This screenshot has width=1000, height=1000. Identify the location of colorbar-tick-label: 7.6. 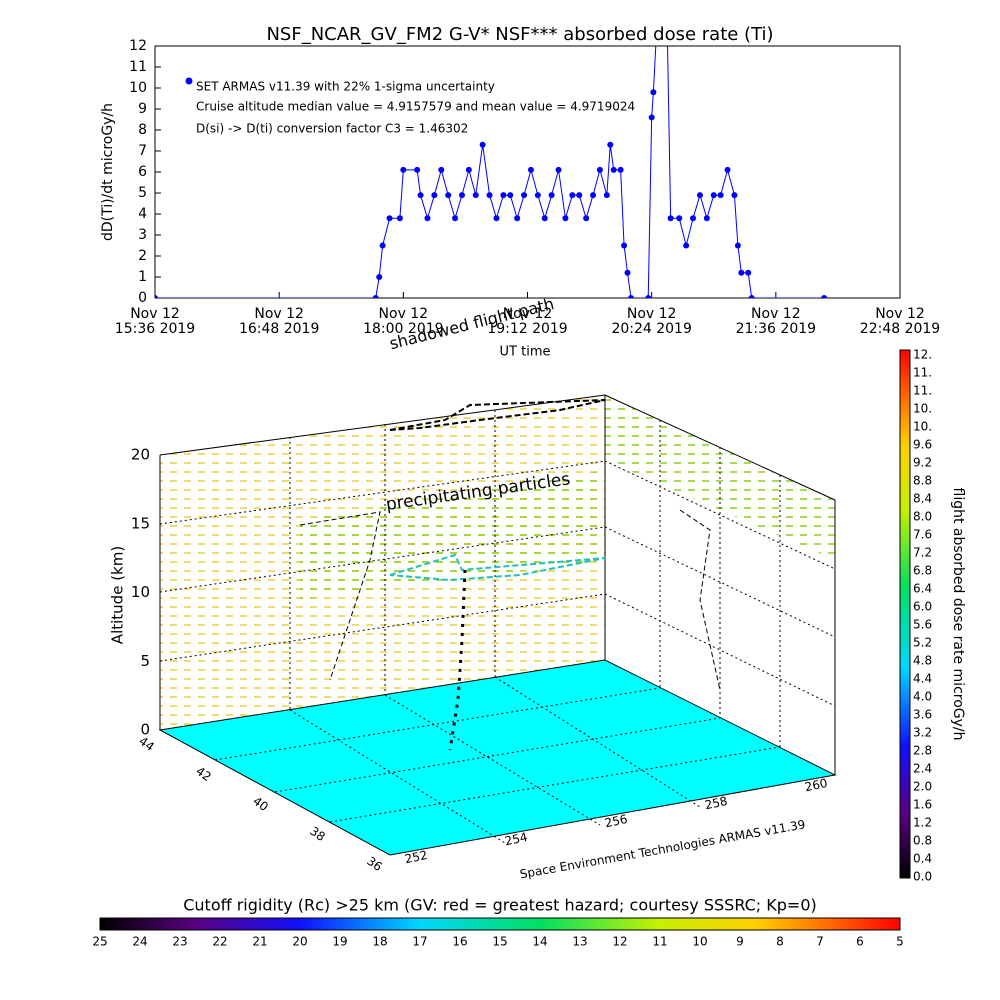
(922, 535).